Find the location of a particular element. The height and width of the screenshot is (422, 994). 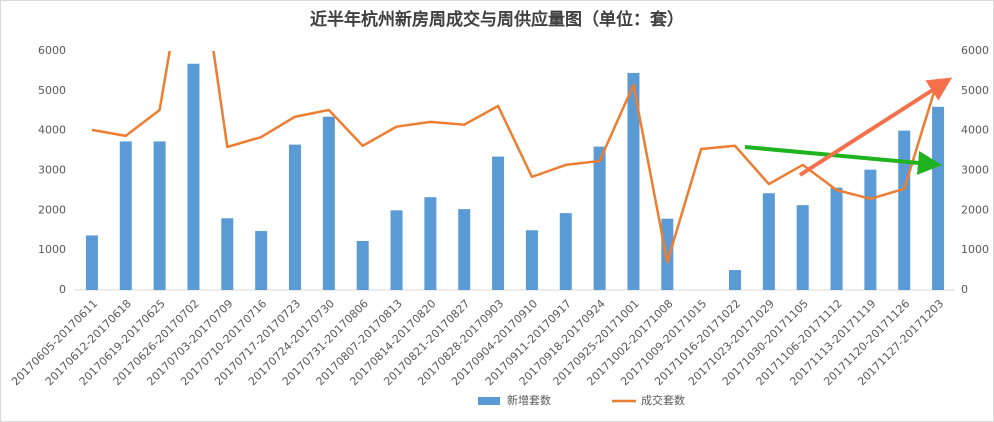

y2-tick-label: 6000 is located at coordinates (975, 50).